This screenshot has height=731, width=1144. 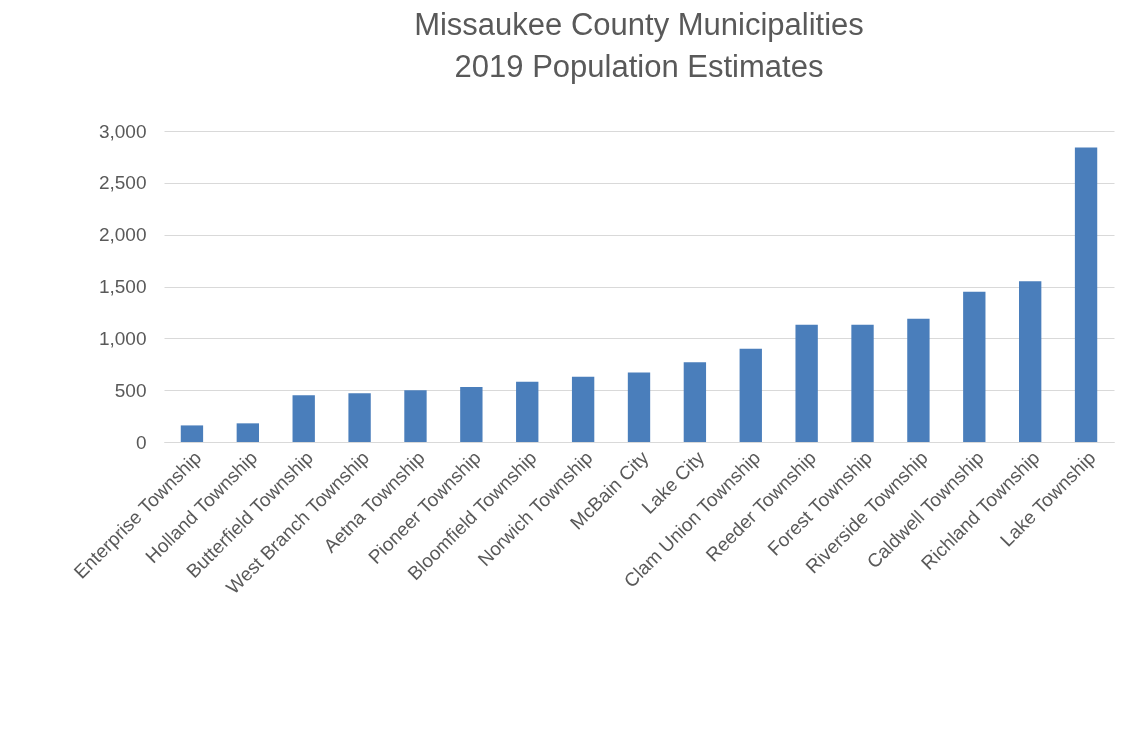 I want to click on y-tick-label: 1,000, so click(x=122, y=338).